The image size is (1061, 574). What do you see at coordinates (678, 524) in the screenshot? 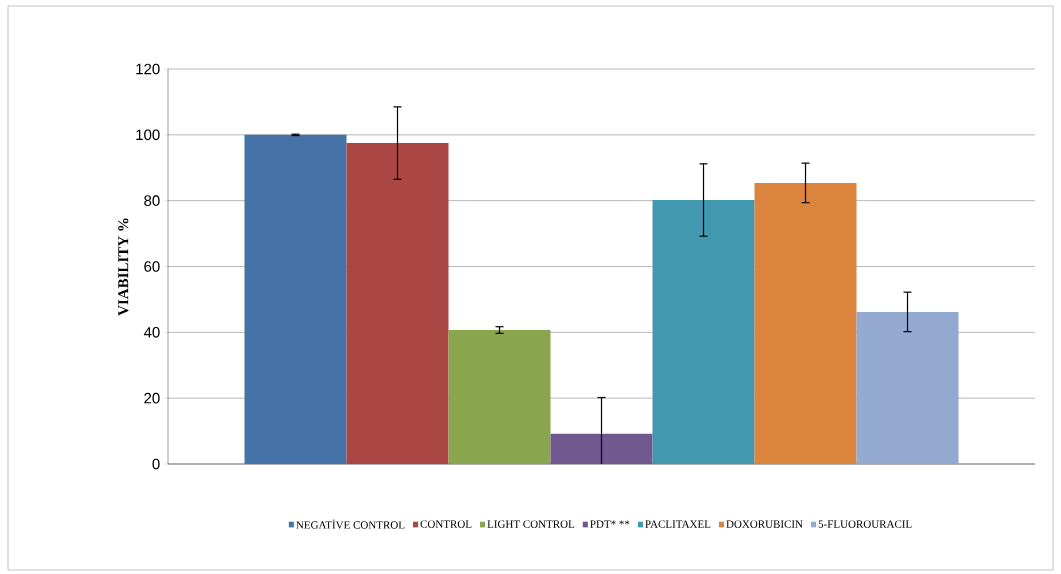
I see `legend-label: PACLITAXEL` at bounding box center [678, 524].